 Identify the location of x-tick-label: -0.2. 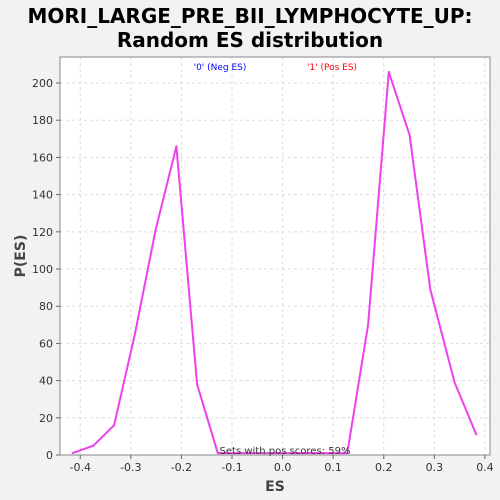
(181, 467).